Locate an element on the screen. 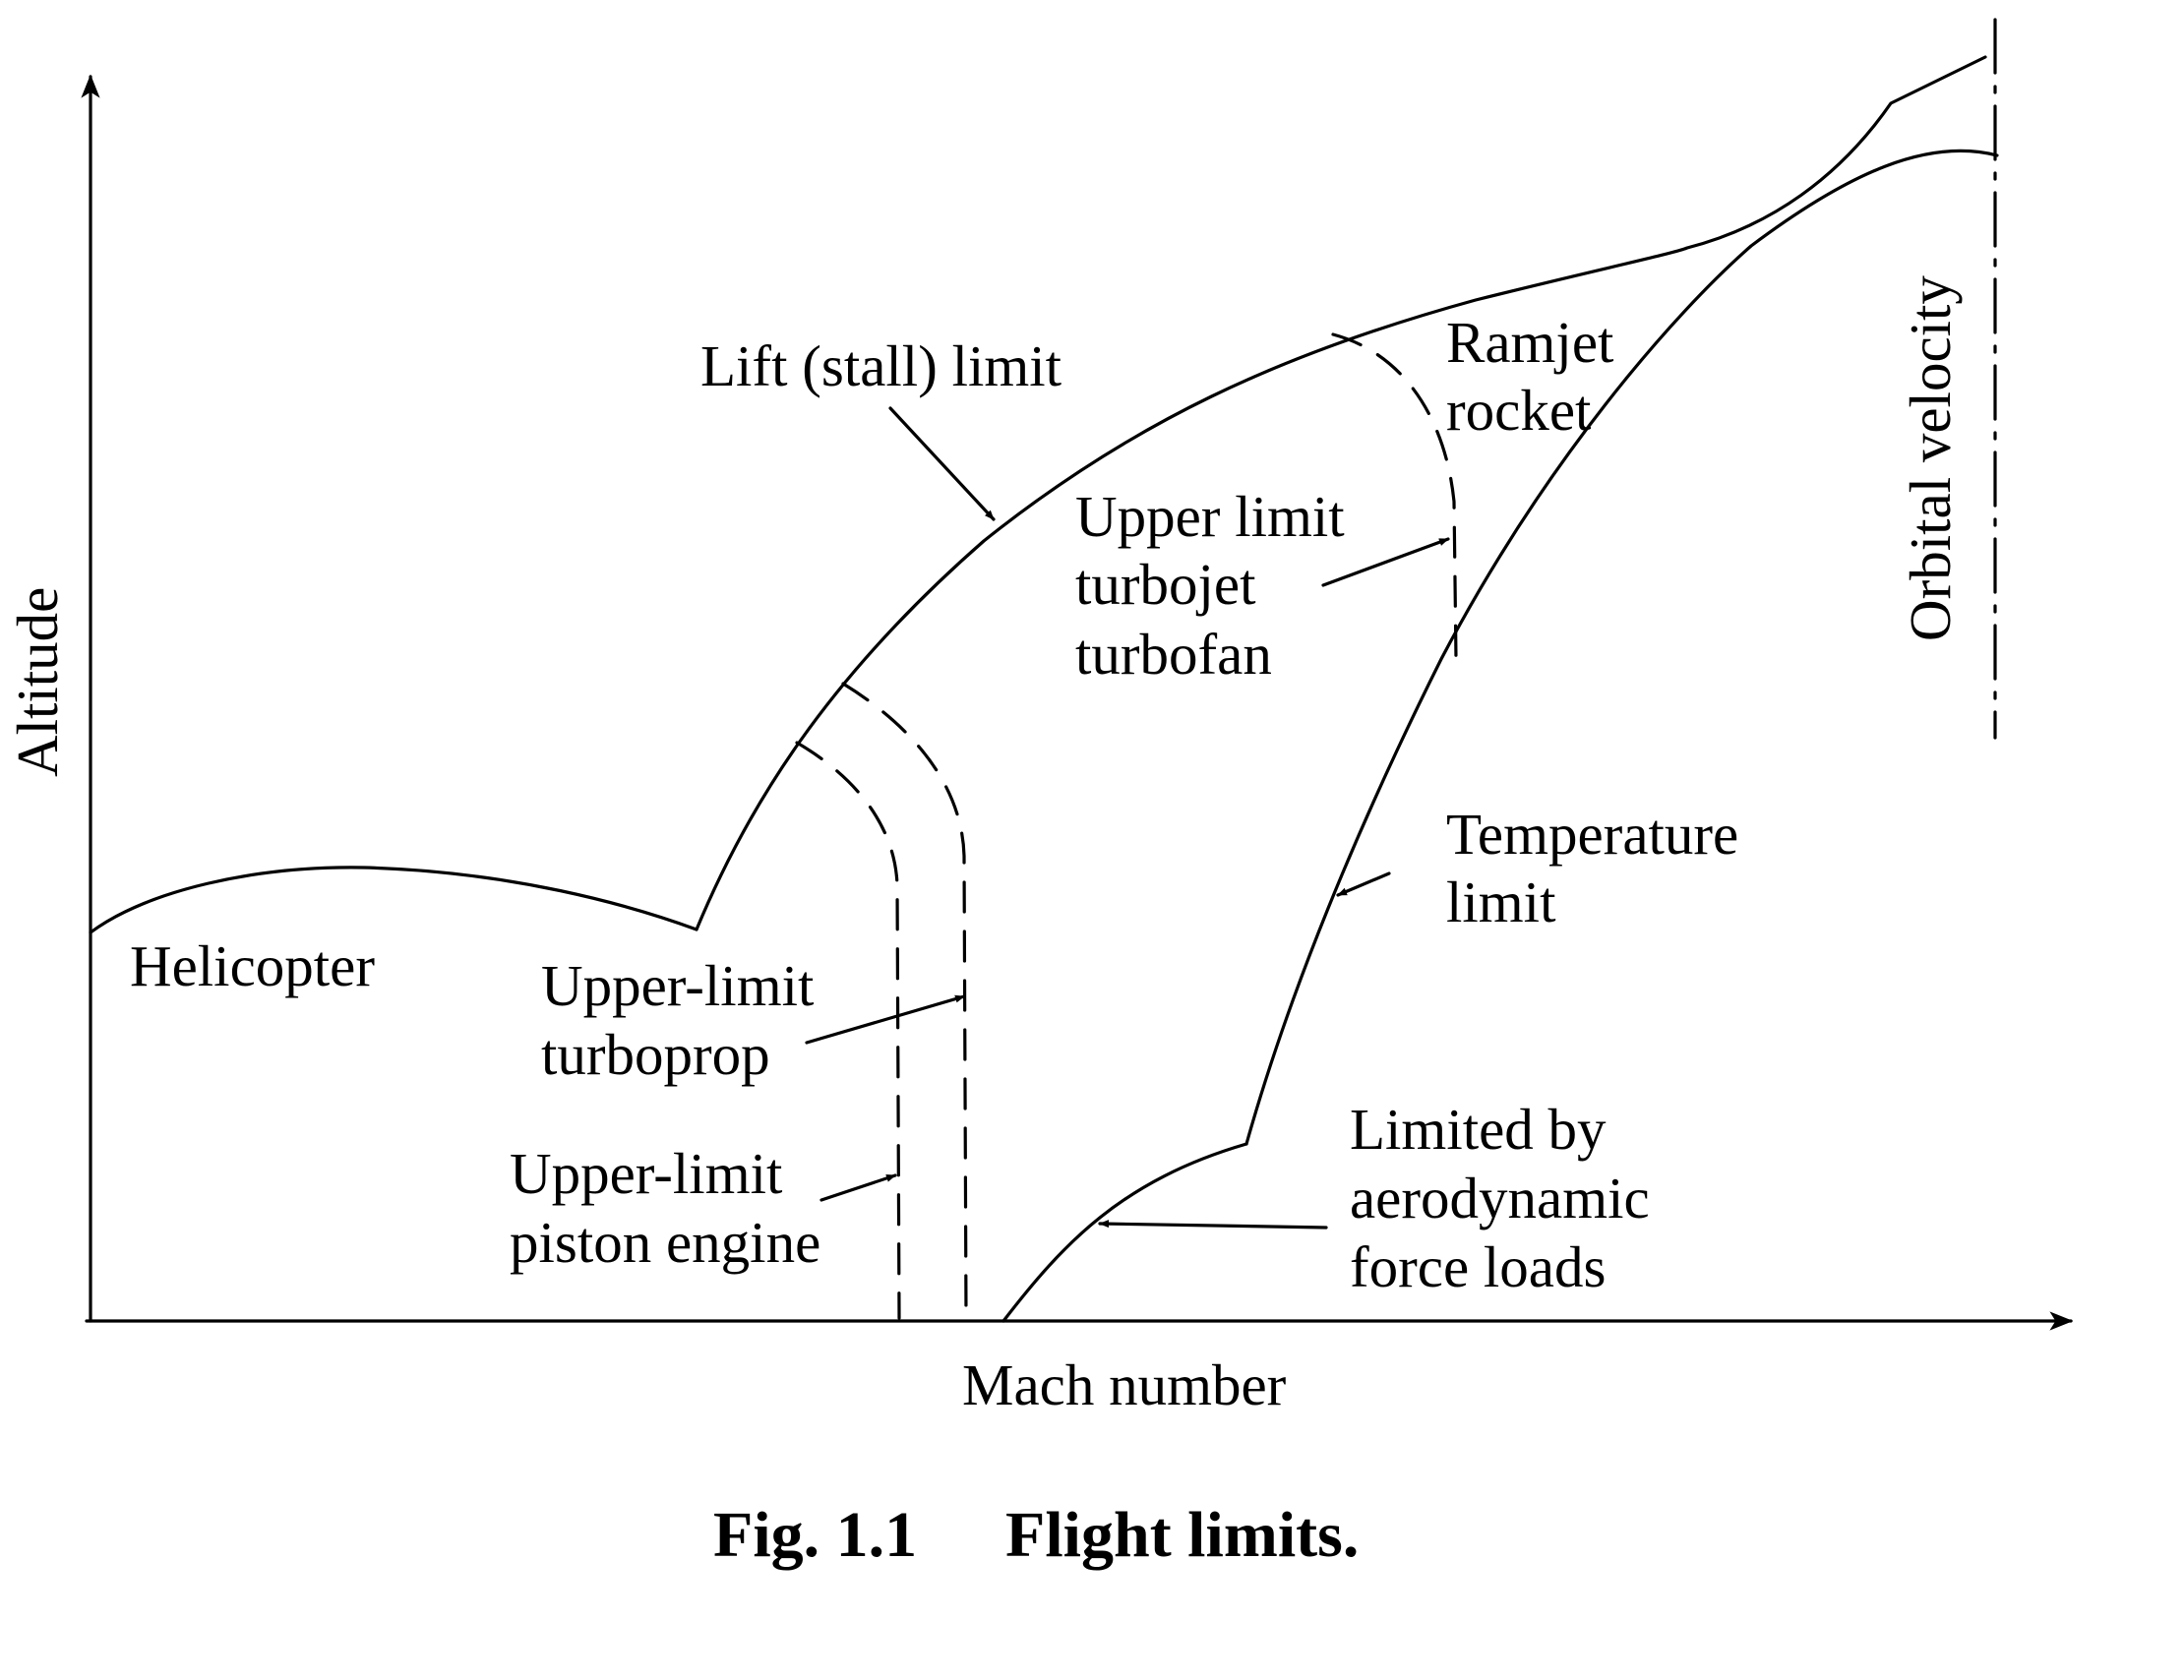 This screenshot has height=1680, width=2184. upper-limit-turbojet-label: Upper limit turbojet turbofan is located at coordinates (1217, 585).